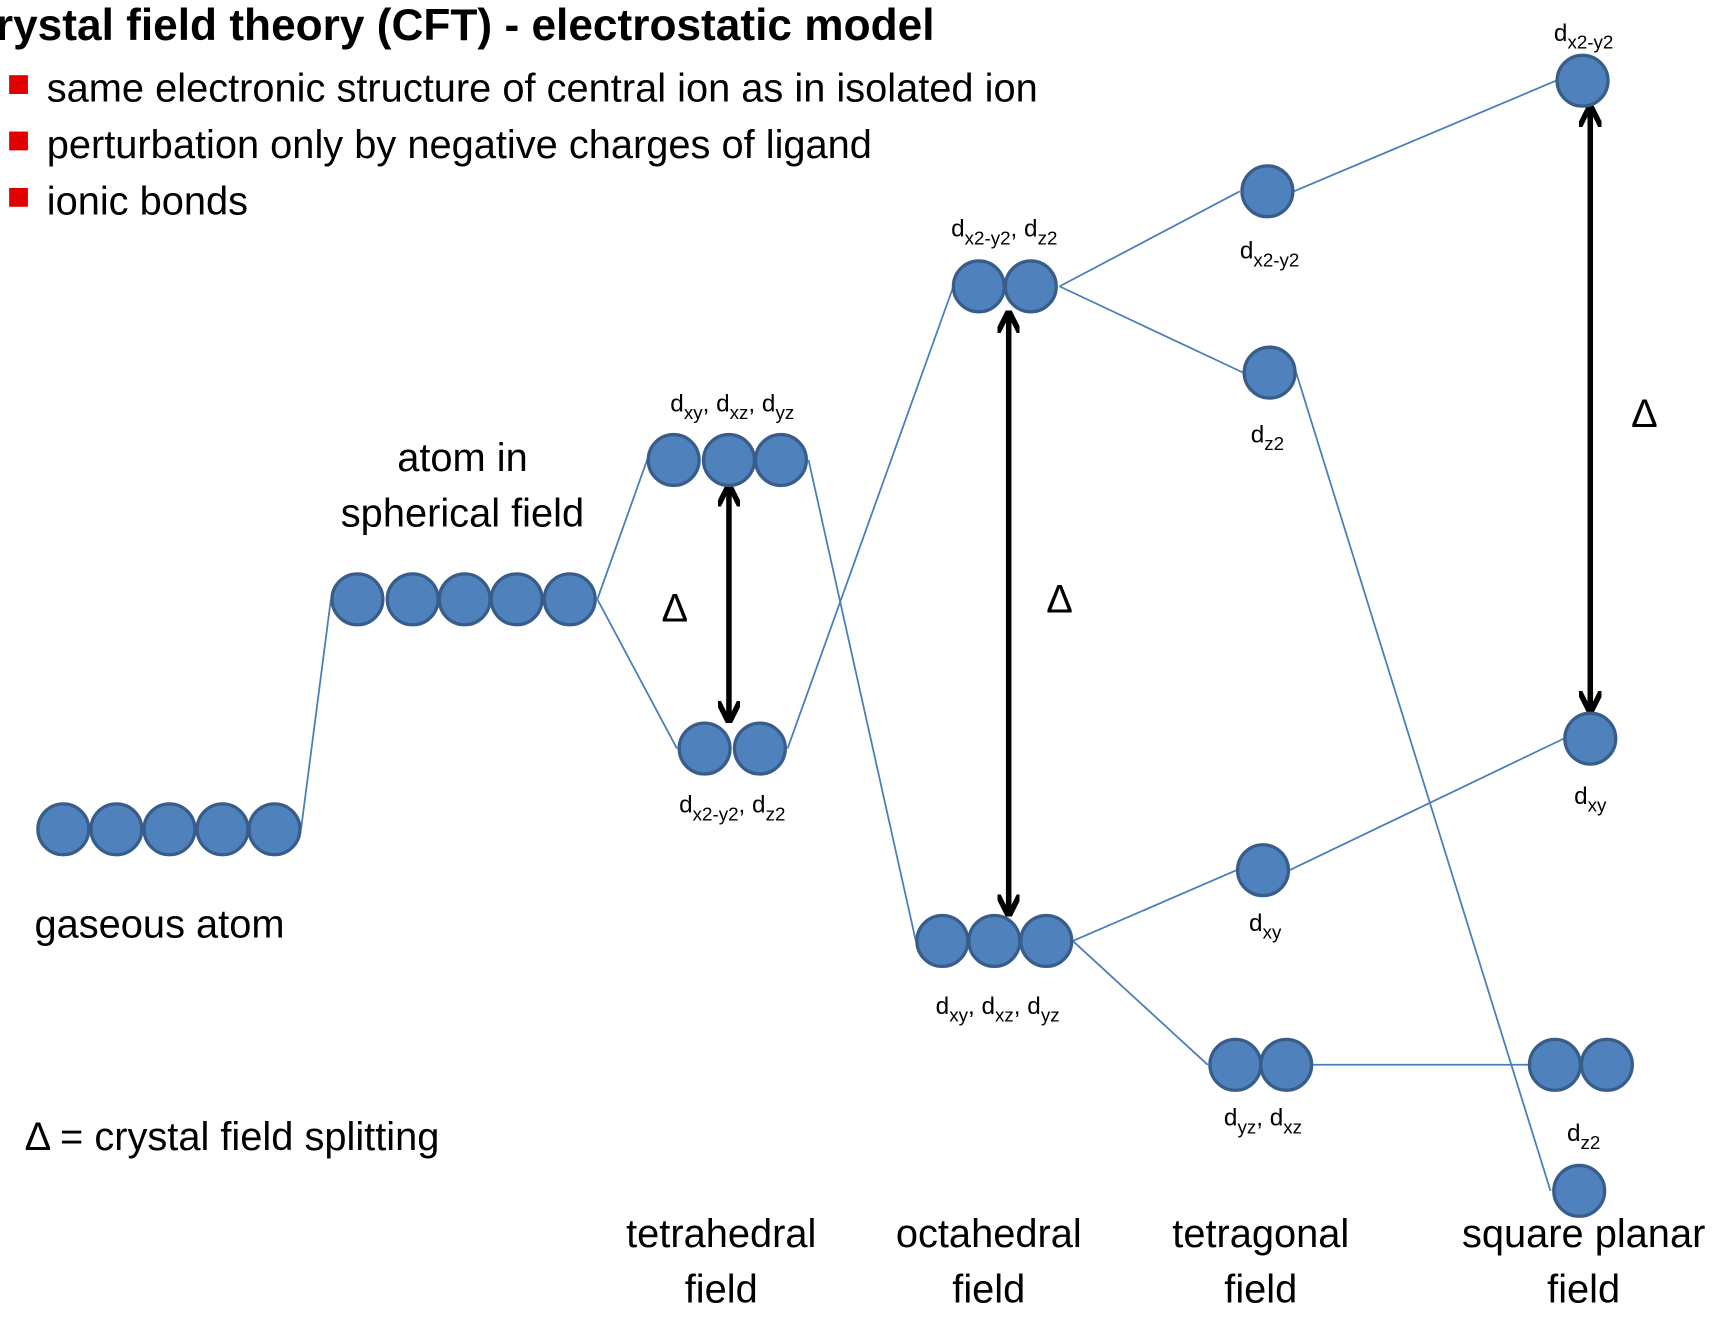 The height and width of the screenshot is (1318, 1731). I want to click on field-name: tetrahedral, so click(721, 1234).